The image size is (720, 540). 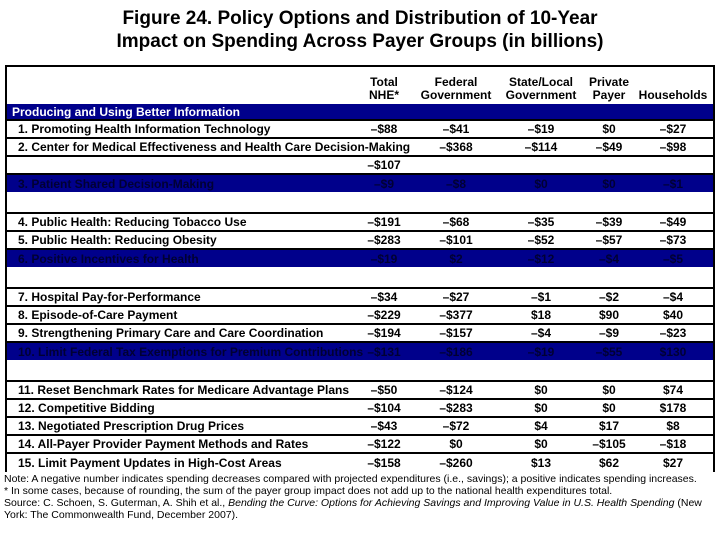 I want to click on row-value: –$124, so click(x=456, y=390).